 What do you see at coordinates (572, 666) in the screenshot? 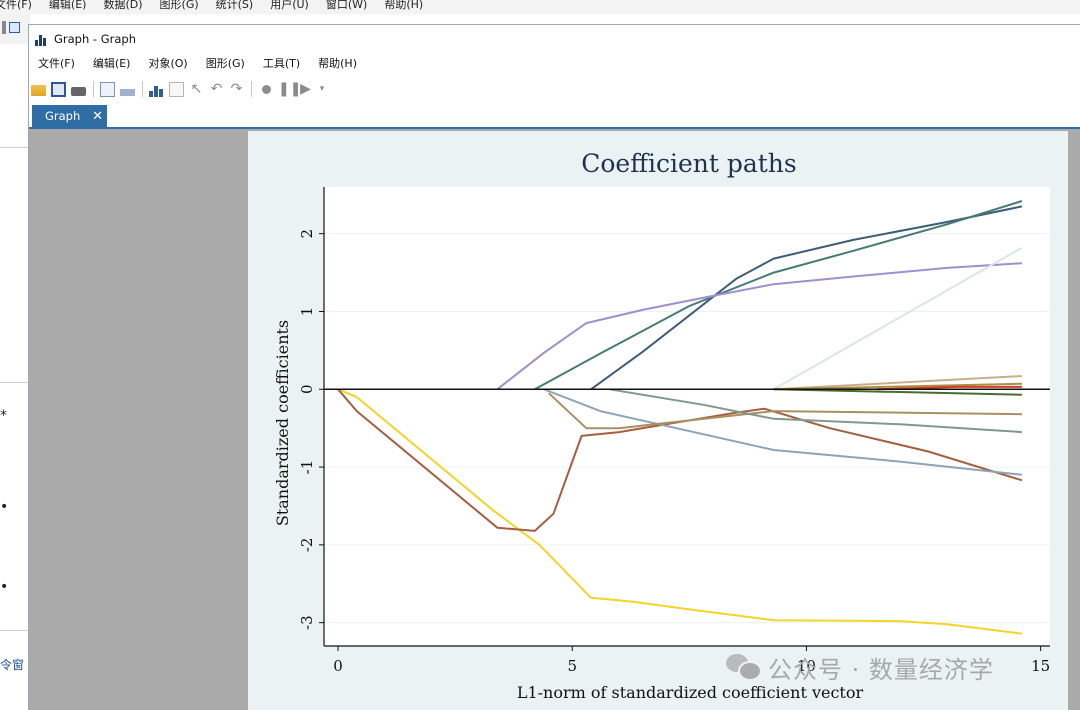
I see `x-tick-label: 5` at bounding box center [572, 666].